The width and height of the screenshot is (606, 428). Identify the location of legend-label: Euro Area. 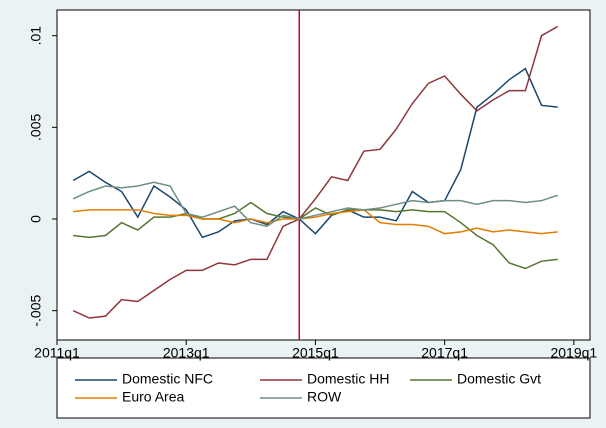
(153, 397).